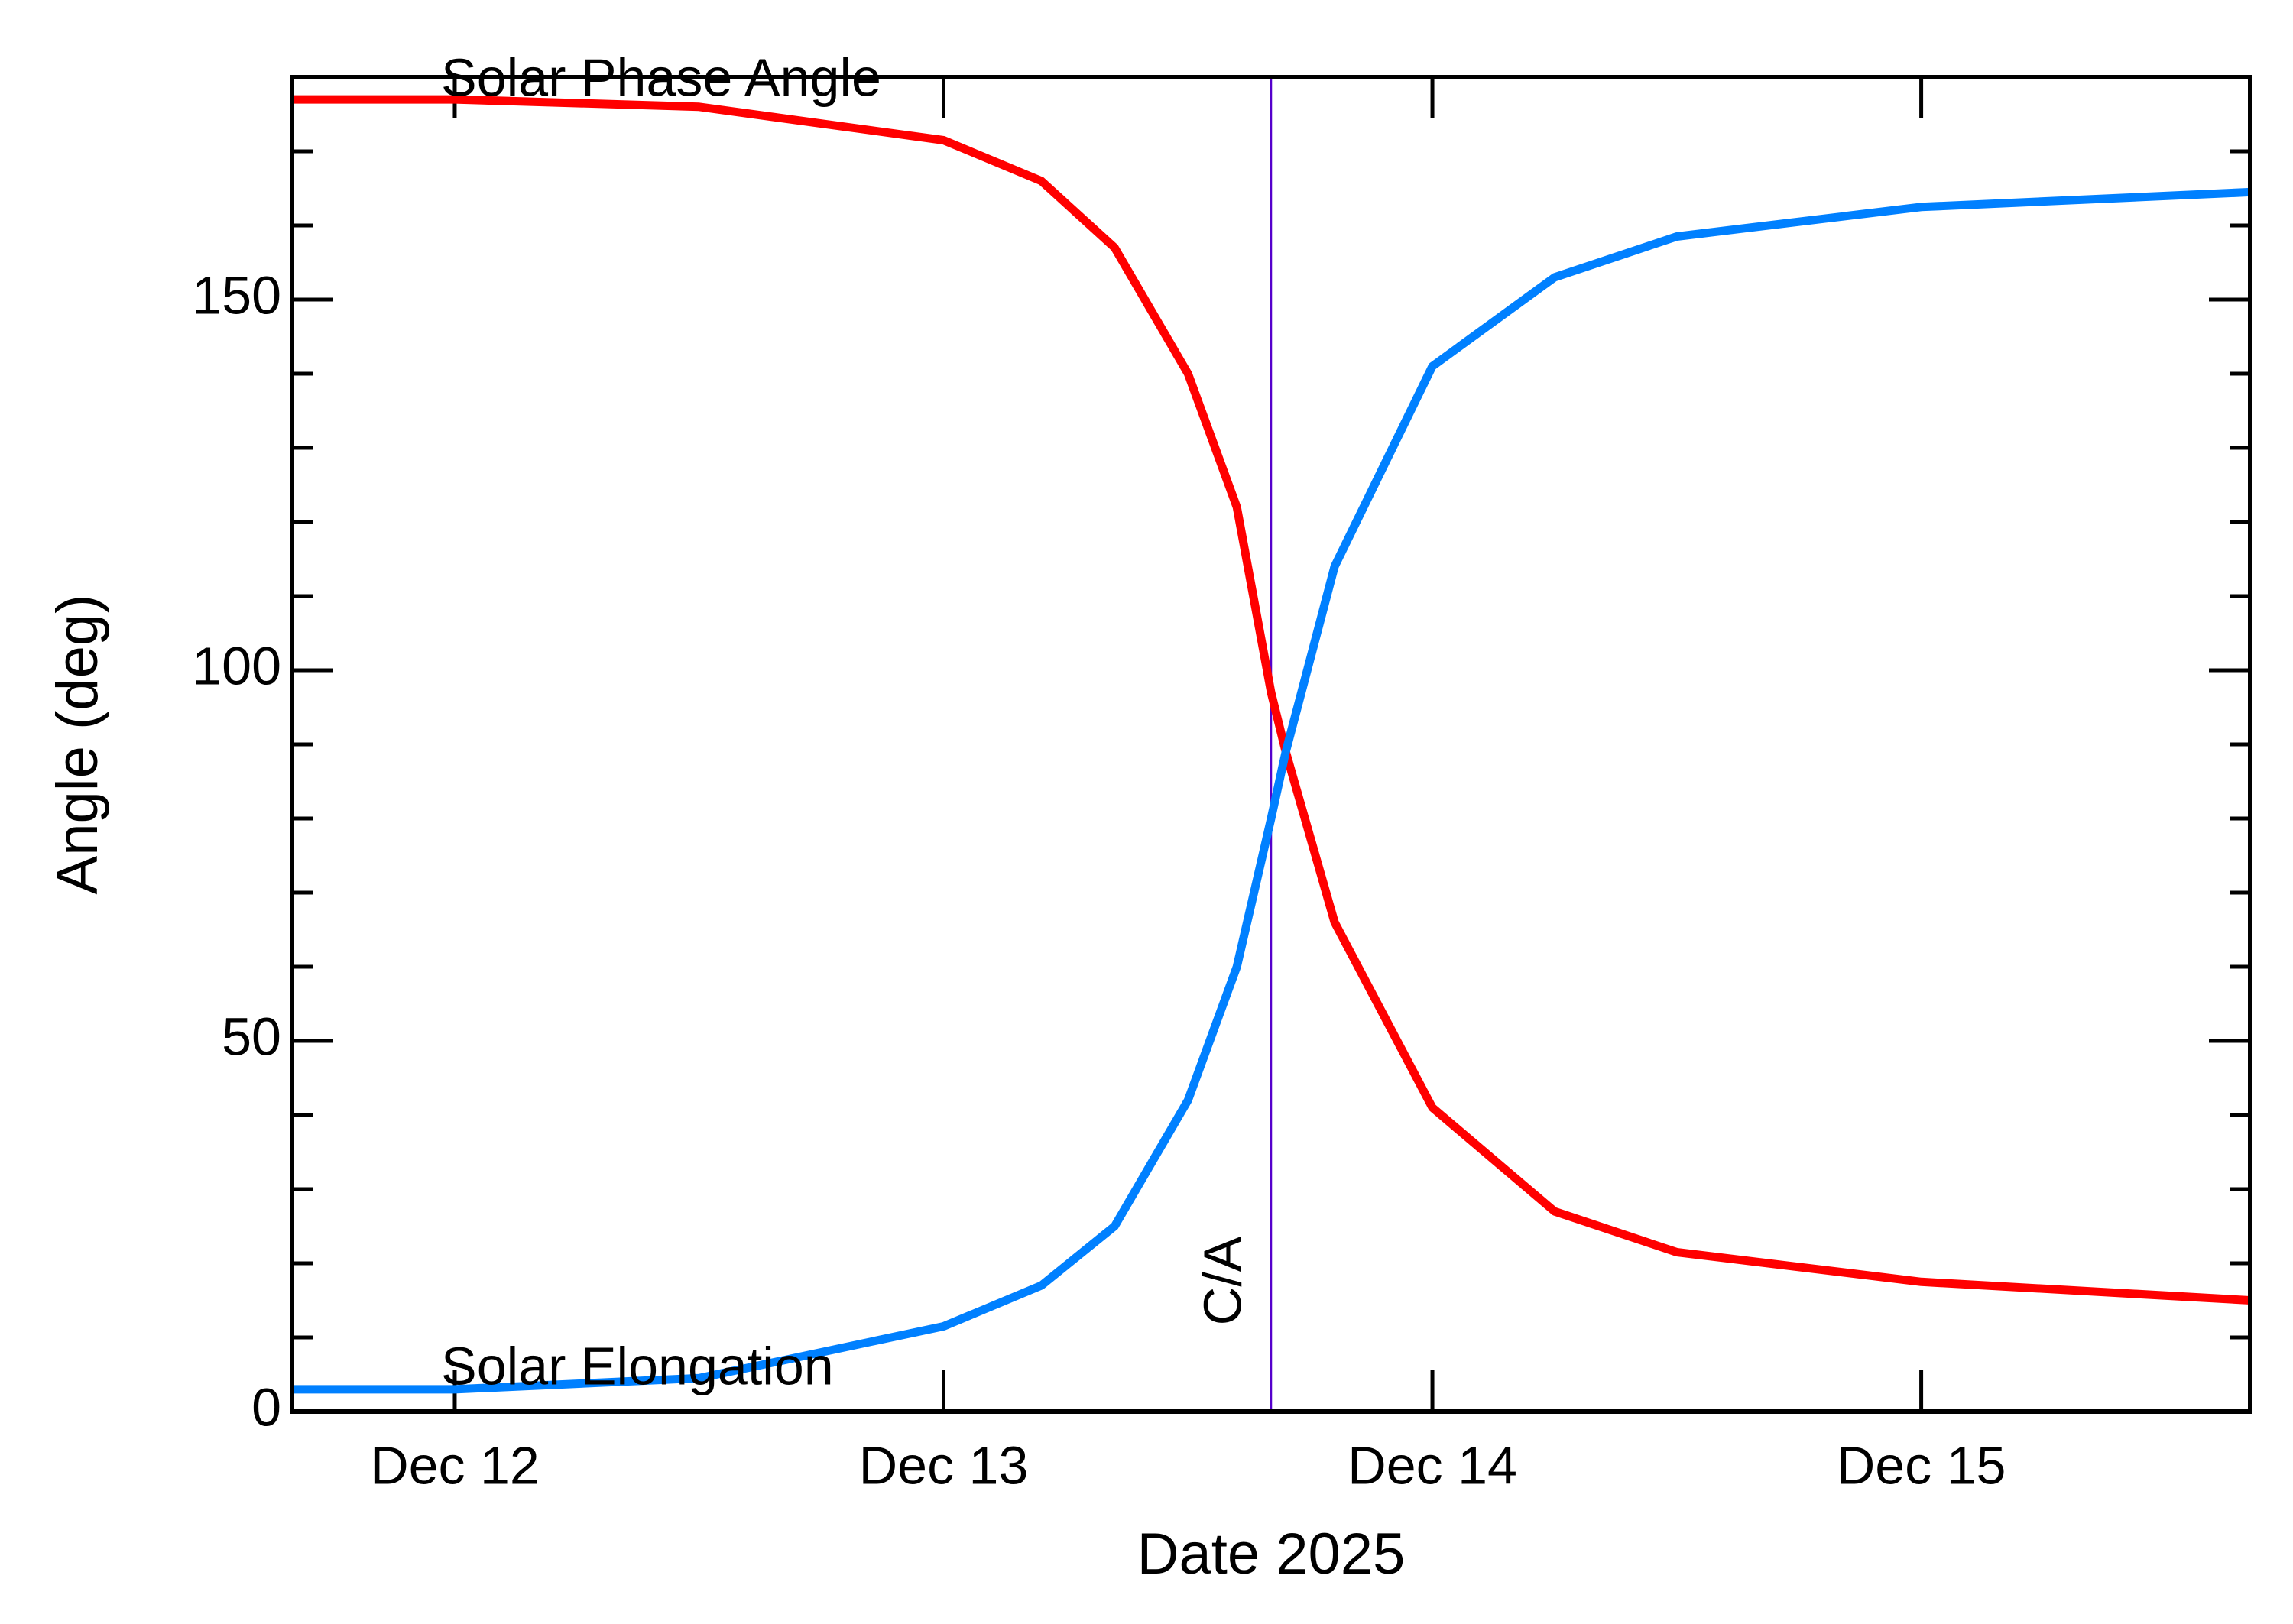  What do you see at coordinates (266, 1407) in the screenshot?
I see `y-tick-label: 0` at bounding box center [266, 1407].